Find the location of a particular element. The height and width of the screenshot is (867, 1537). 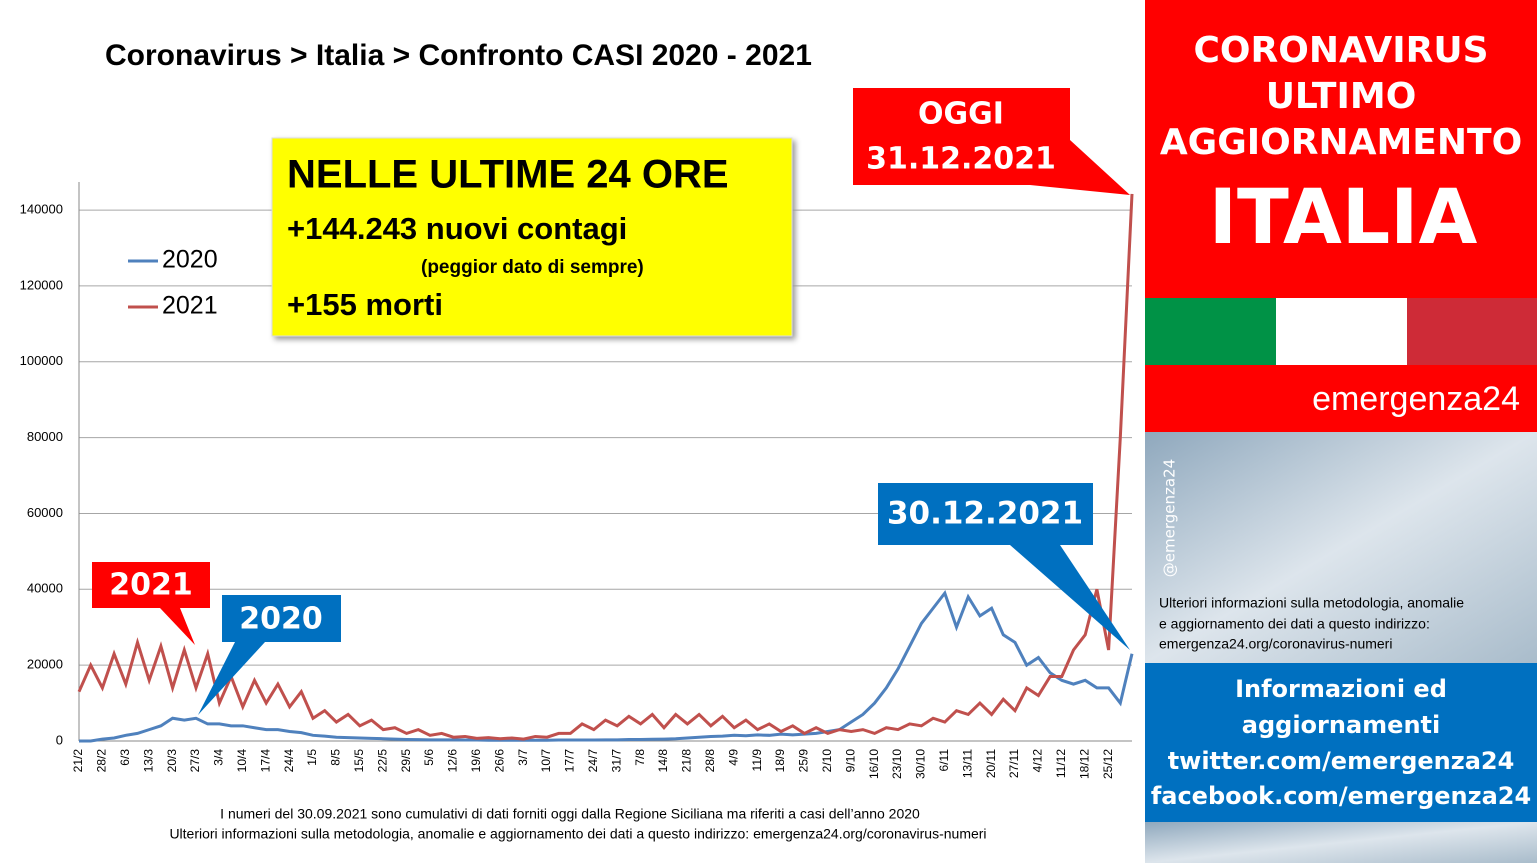

x-tick-label: 6/3 is located at coordinates (125, 757).